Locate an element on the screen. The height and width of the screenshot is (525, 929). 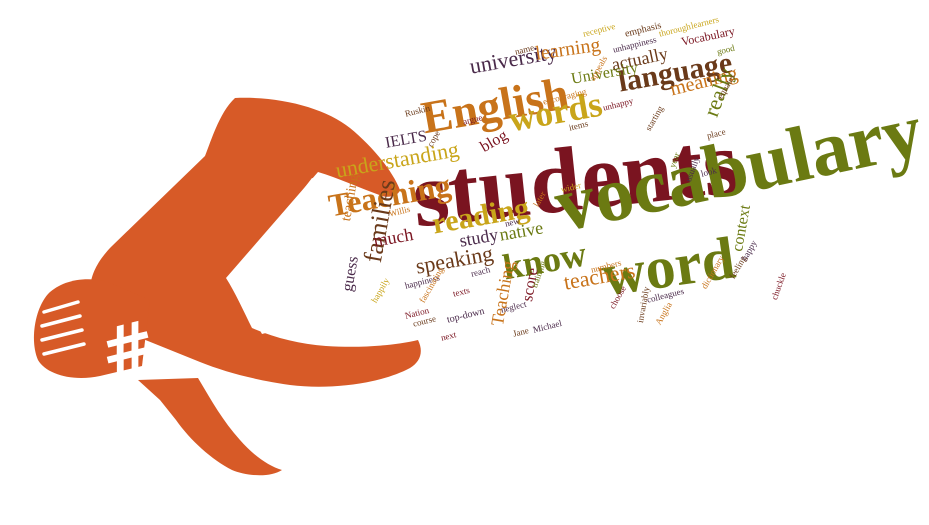
cloud-word: happily is located at coordinates (380, 290).